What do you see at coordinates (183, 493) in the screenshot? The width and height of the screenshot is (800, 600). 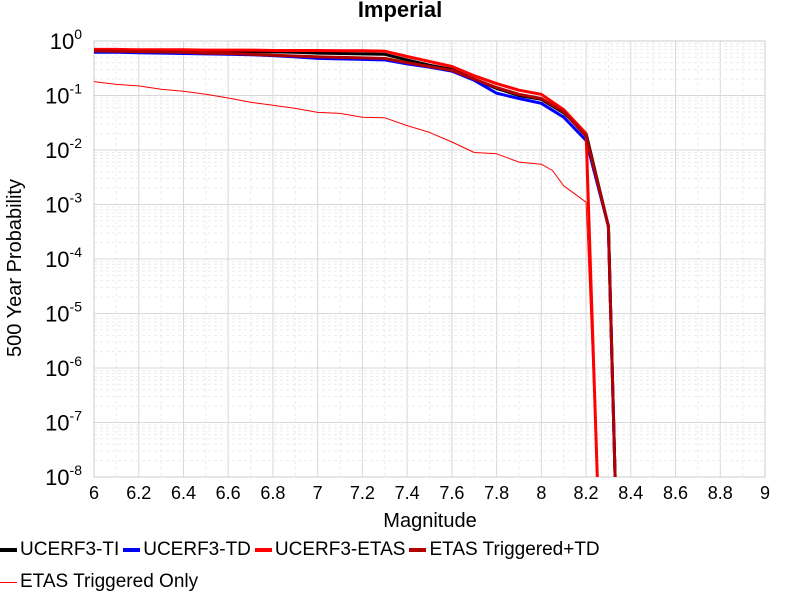 I see `x-tick-label: 6.4` at bounding box center [183, 493].